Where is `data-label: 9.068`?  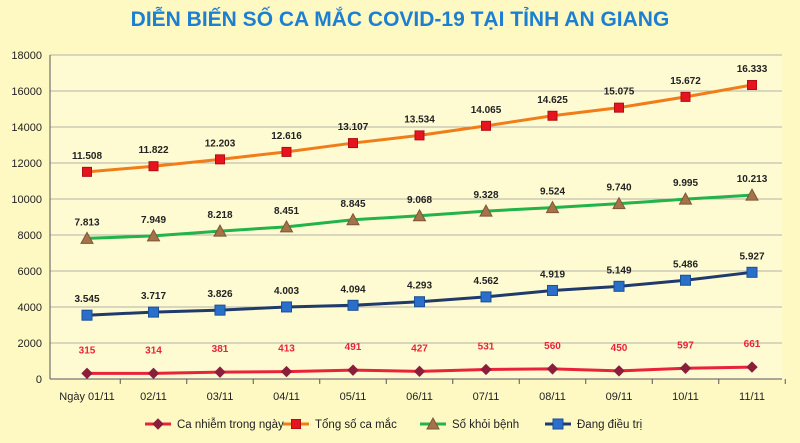 data-label: 9.068 is located at coordinates (419, 200).